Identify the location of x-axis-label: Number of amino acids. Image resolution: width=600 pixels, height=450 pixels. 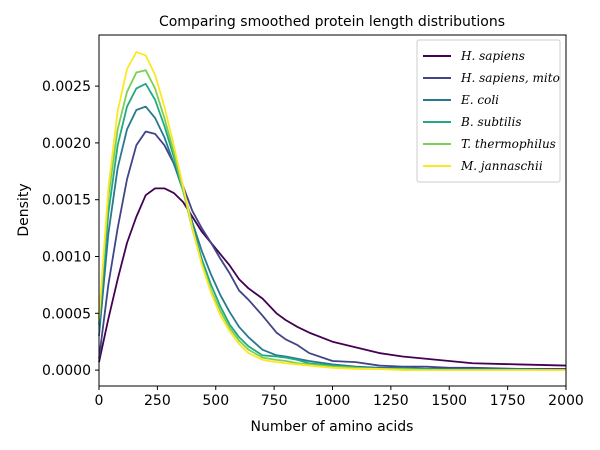
(332, 427).